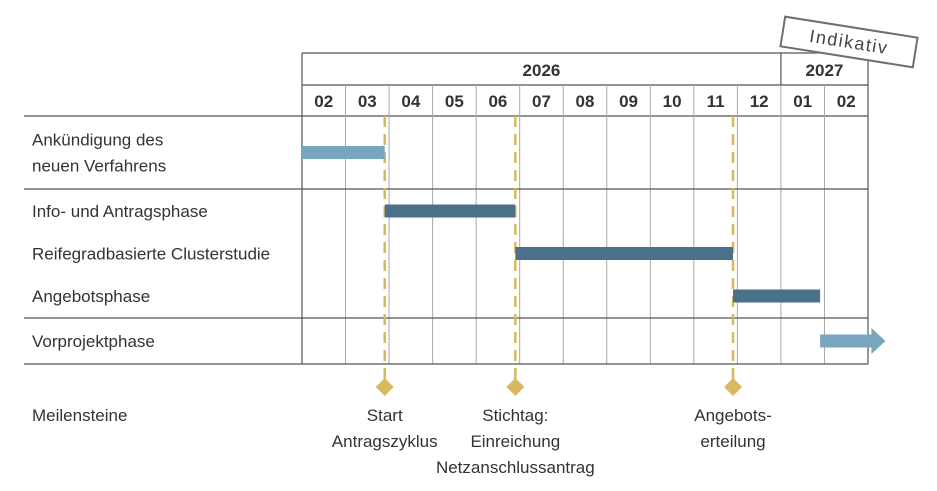  I want to click on milestone-label: Angebots-, so click(733, 415).